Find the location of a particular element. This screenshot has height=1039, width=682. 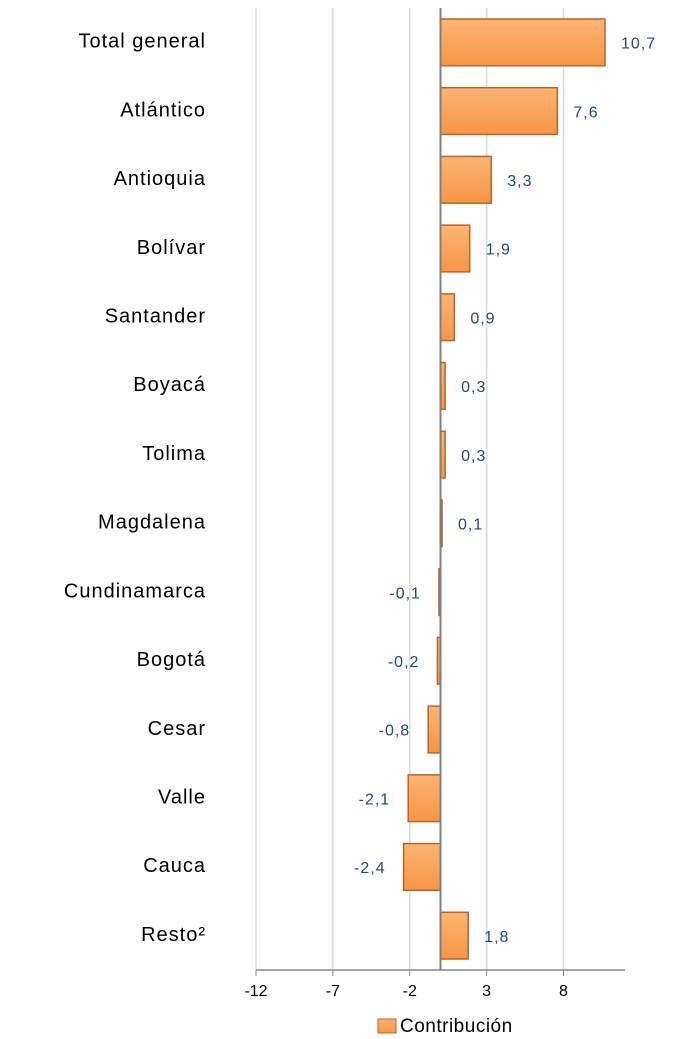

value-label: 3,3 is located at coordinates (519, 181).